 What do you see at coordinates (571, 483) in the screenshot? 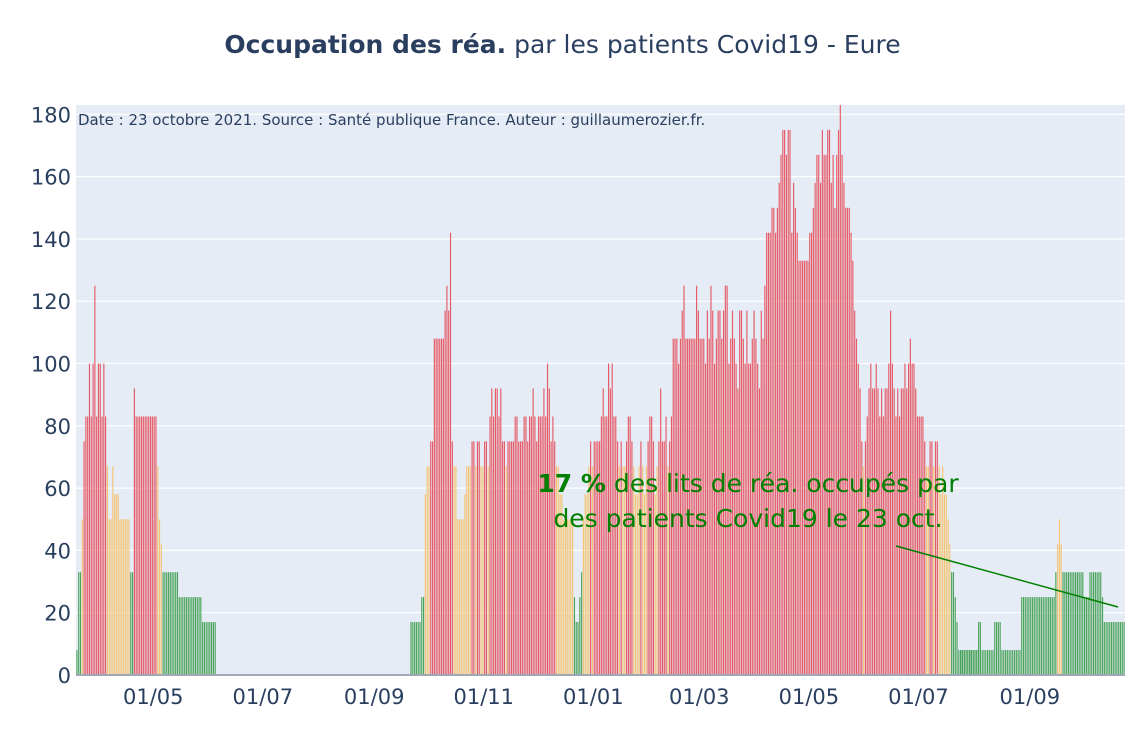
I see `callout-percentage: 17 %` at bounding box center [571, 483].